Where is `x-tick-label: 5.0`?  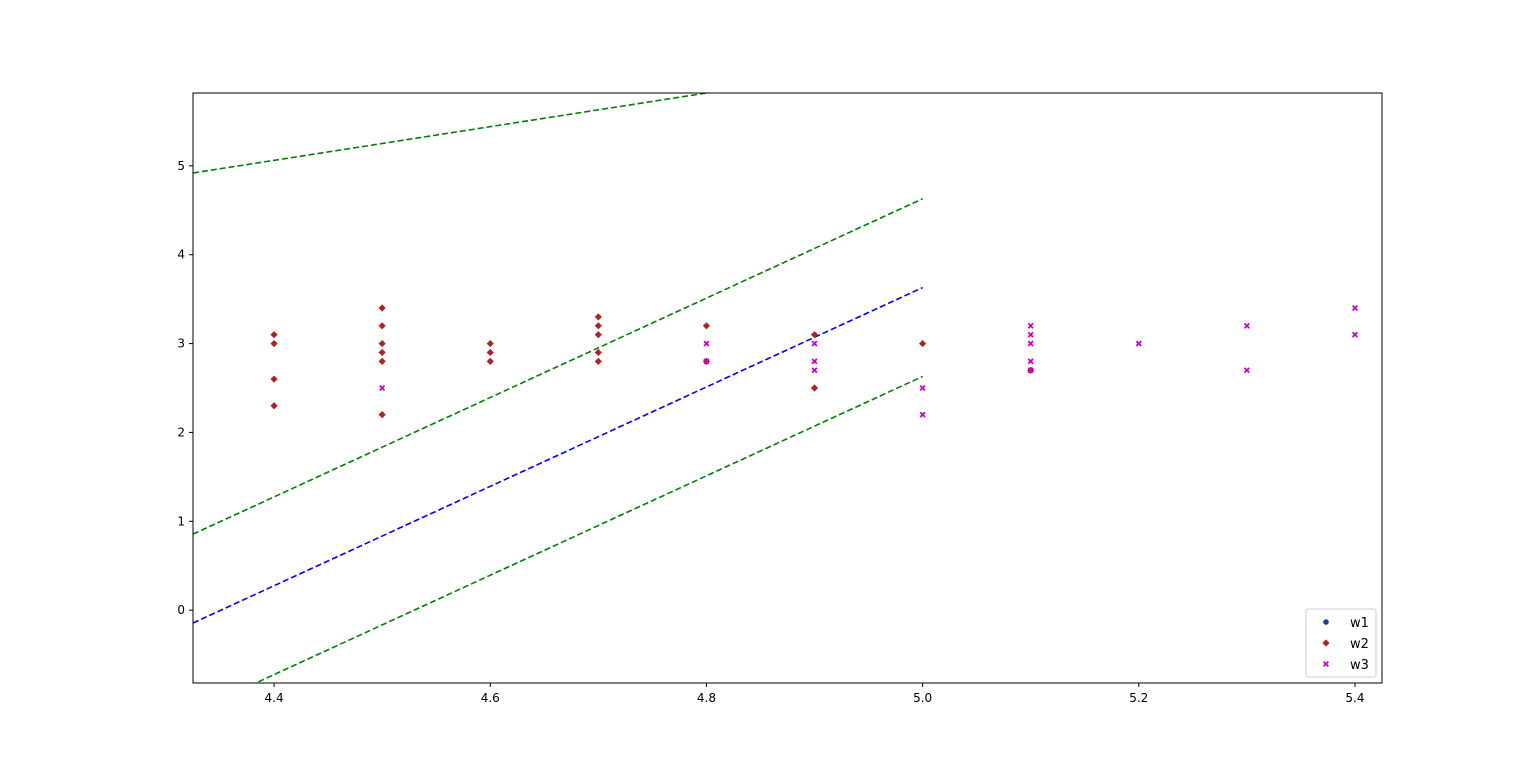
x-tick-label: 5.0 is located at coordinates (922, 698).